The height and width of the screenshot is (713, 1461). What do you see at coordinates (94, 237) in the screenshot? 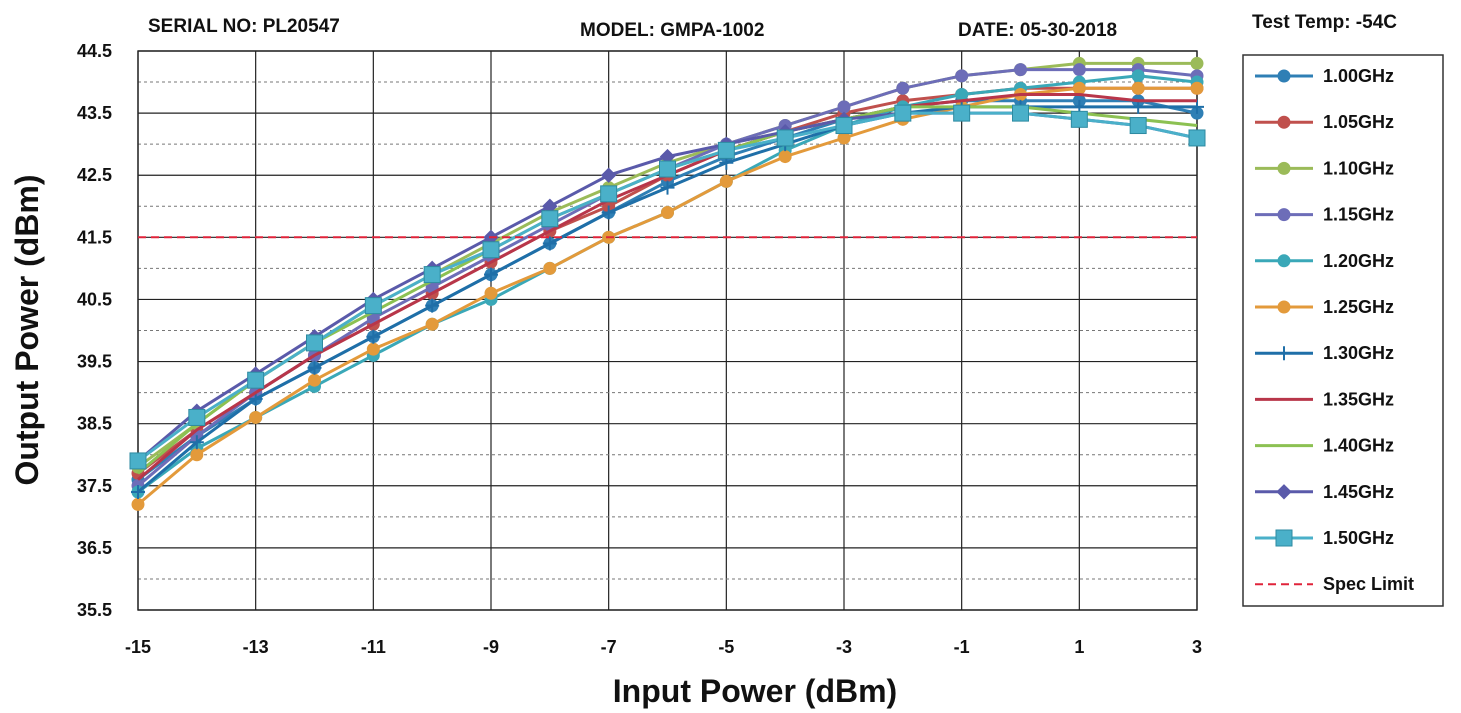
I see `y-tick-label: 41.5` at bounding box center [94, 237].